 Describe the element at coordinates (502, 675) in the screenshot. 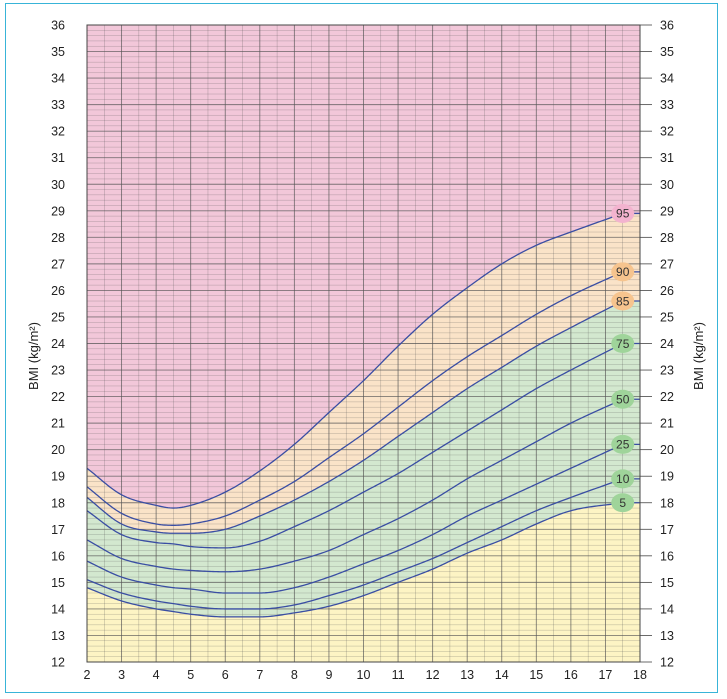

I see `x-tick-label: 14` at that location.